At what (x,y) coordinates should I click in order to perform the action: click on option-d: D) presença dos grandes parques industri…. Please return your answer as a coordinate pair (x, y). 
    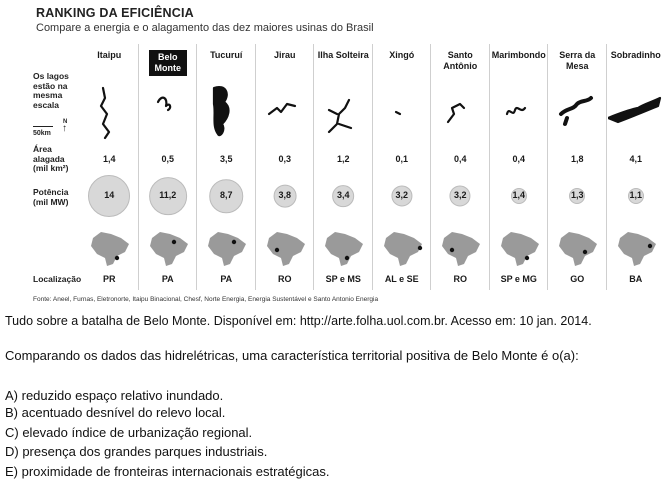
    Looking at the image, I should click on (136, 451).